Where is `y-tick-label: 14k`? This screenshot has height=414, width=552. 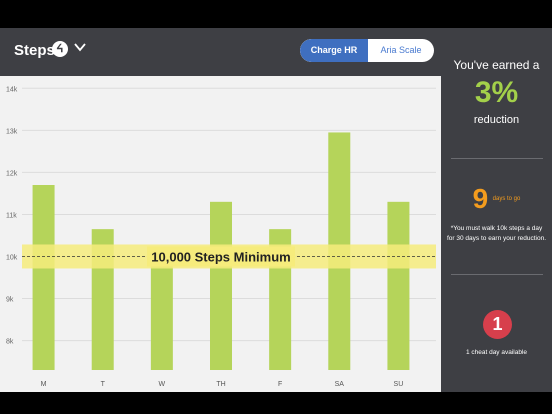 y-tick-label: 14k is located at coordinates (12, 89).